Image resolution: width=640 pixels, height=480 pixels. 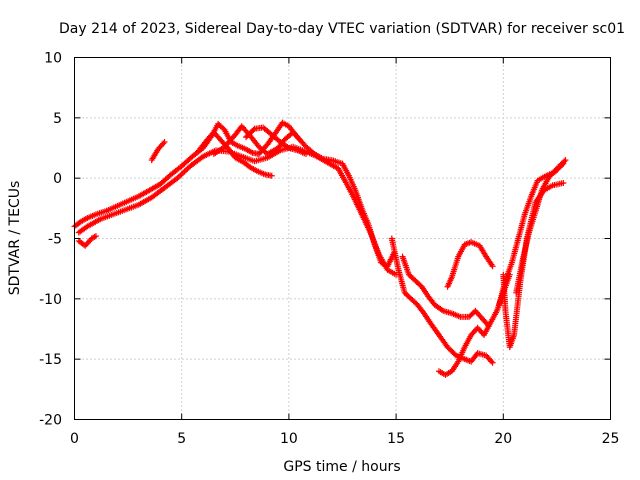 What do you see at coordinates (289, 439) in the screenshot?
I see `x-tick-label: 10` at bounding box center [289, 439].